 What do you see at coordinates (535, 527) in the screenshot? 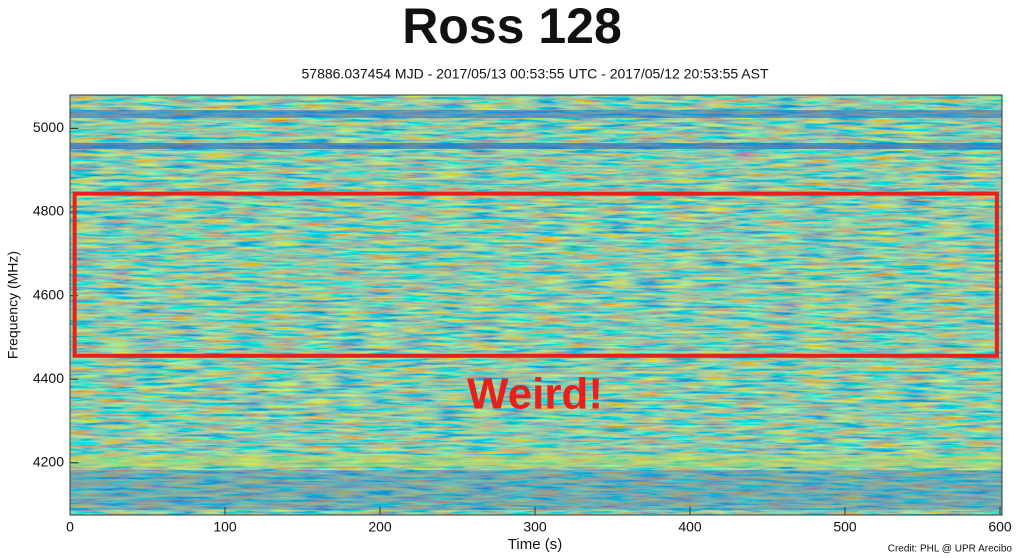
I see `x-tick-label: 300` at bounding box center [535, 527].